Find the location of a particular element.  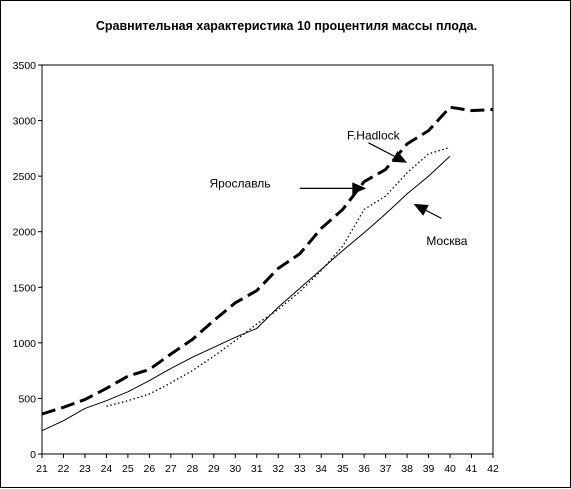

y-tick-label: 0 is located at coordinates (33, 455).